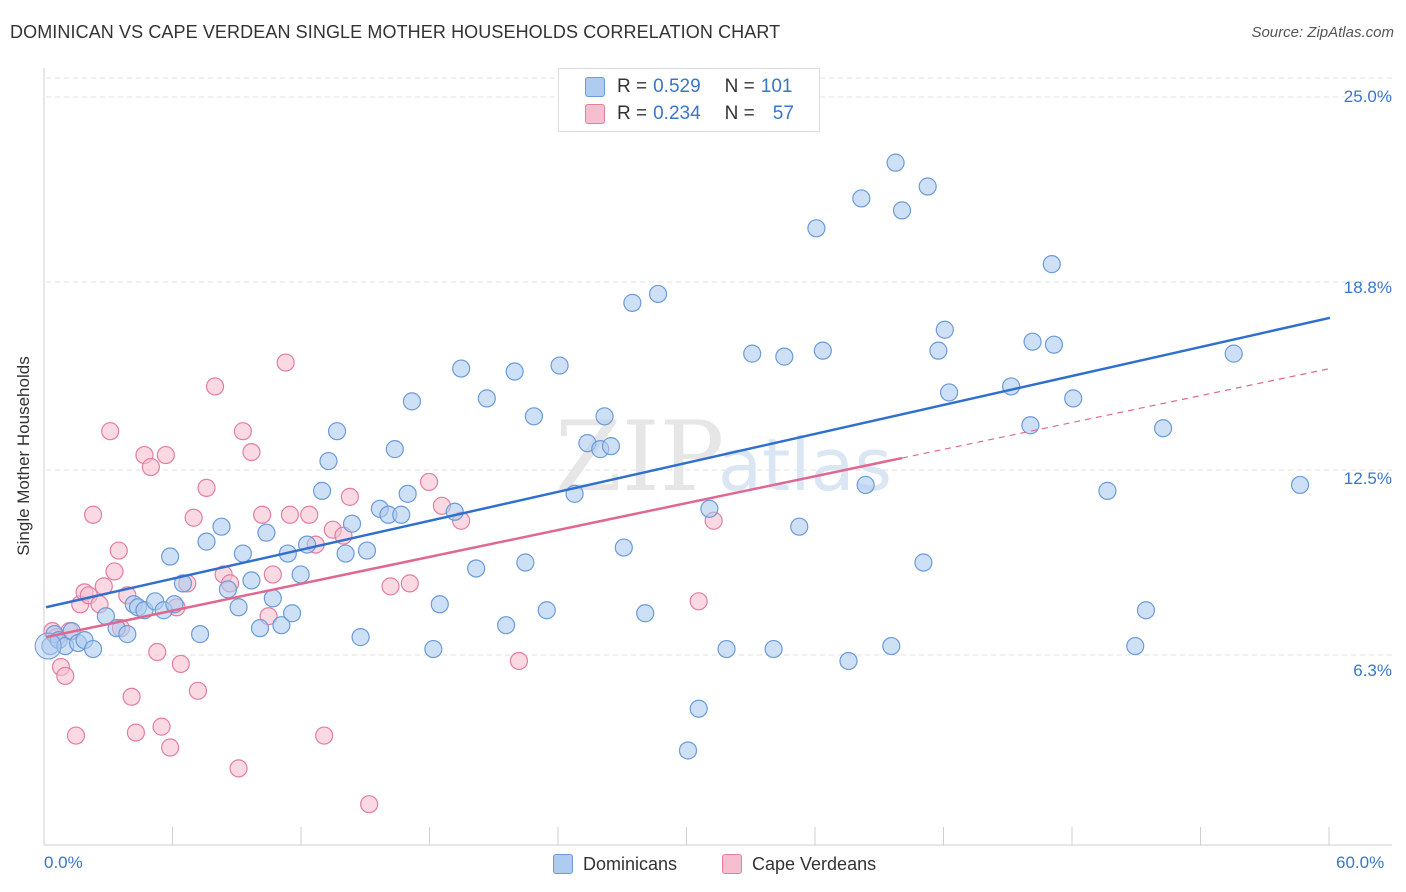  Describe the element at coordinates (677, 86) in the screenshot. I see `r-value: 0.529` at that location.